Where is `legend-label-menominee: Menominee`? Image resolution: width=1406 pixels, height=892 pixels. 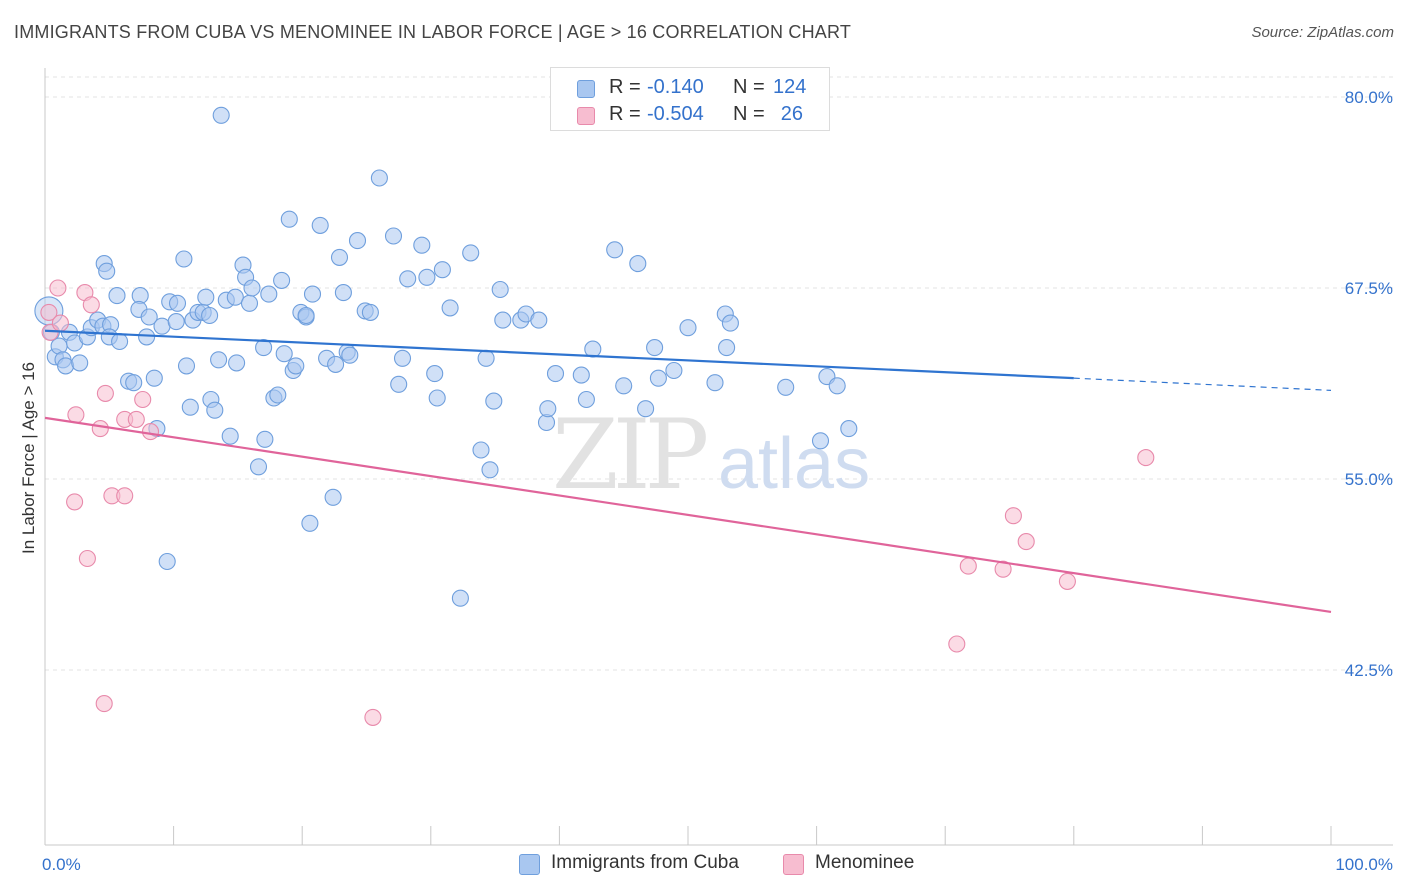 legend-label-menominee: Menominee is located at coordinates (865, 862).